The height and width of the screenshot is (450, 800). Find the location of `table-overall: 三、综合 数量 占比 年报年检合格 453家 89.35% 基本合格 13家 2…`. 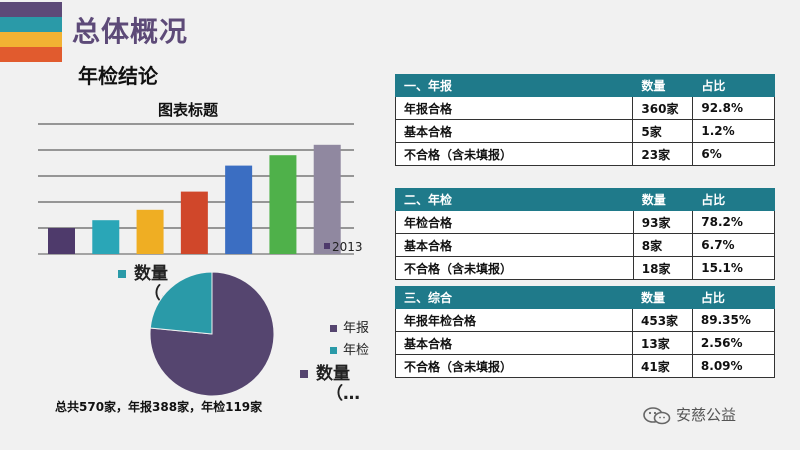

table-overall: 三、综合 数量 占比 年报年检合格 453家 89.35% 基本合格 13家 2… is located at coordinates (585, 332).